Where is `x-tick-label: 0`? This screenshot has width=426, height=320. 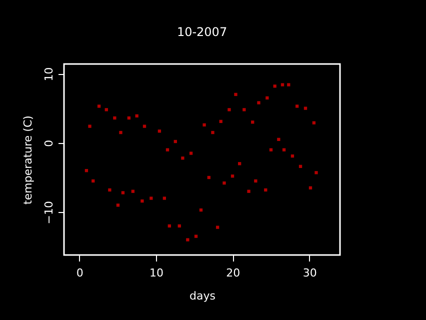
x-tick-label: 0 is located at coordinates (80, 273).